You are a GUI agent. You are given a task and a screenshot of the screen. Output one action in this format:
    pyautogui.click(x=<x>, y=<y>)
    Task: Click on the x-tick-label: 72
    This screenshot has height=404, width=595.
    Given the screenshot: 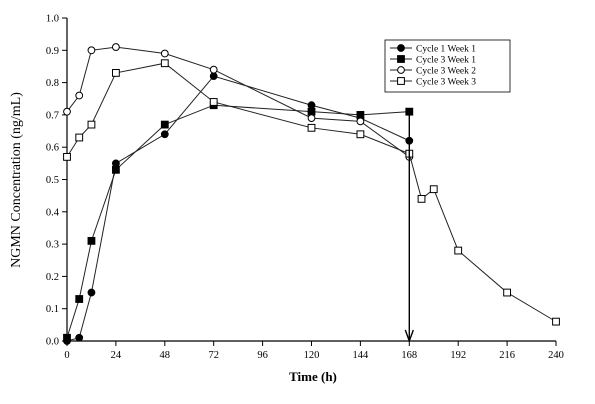 What is the action you would take?
    pyautogui.click(x=213, y=355)
    